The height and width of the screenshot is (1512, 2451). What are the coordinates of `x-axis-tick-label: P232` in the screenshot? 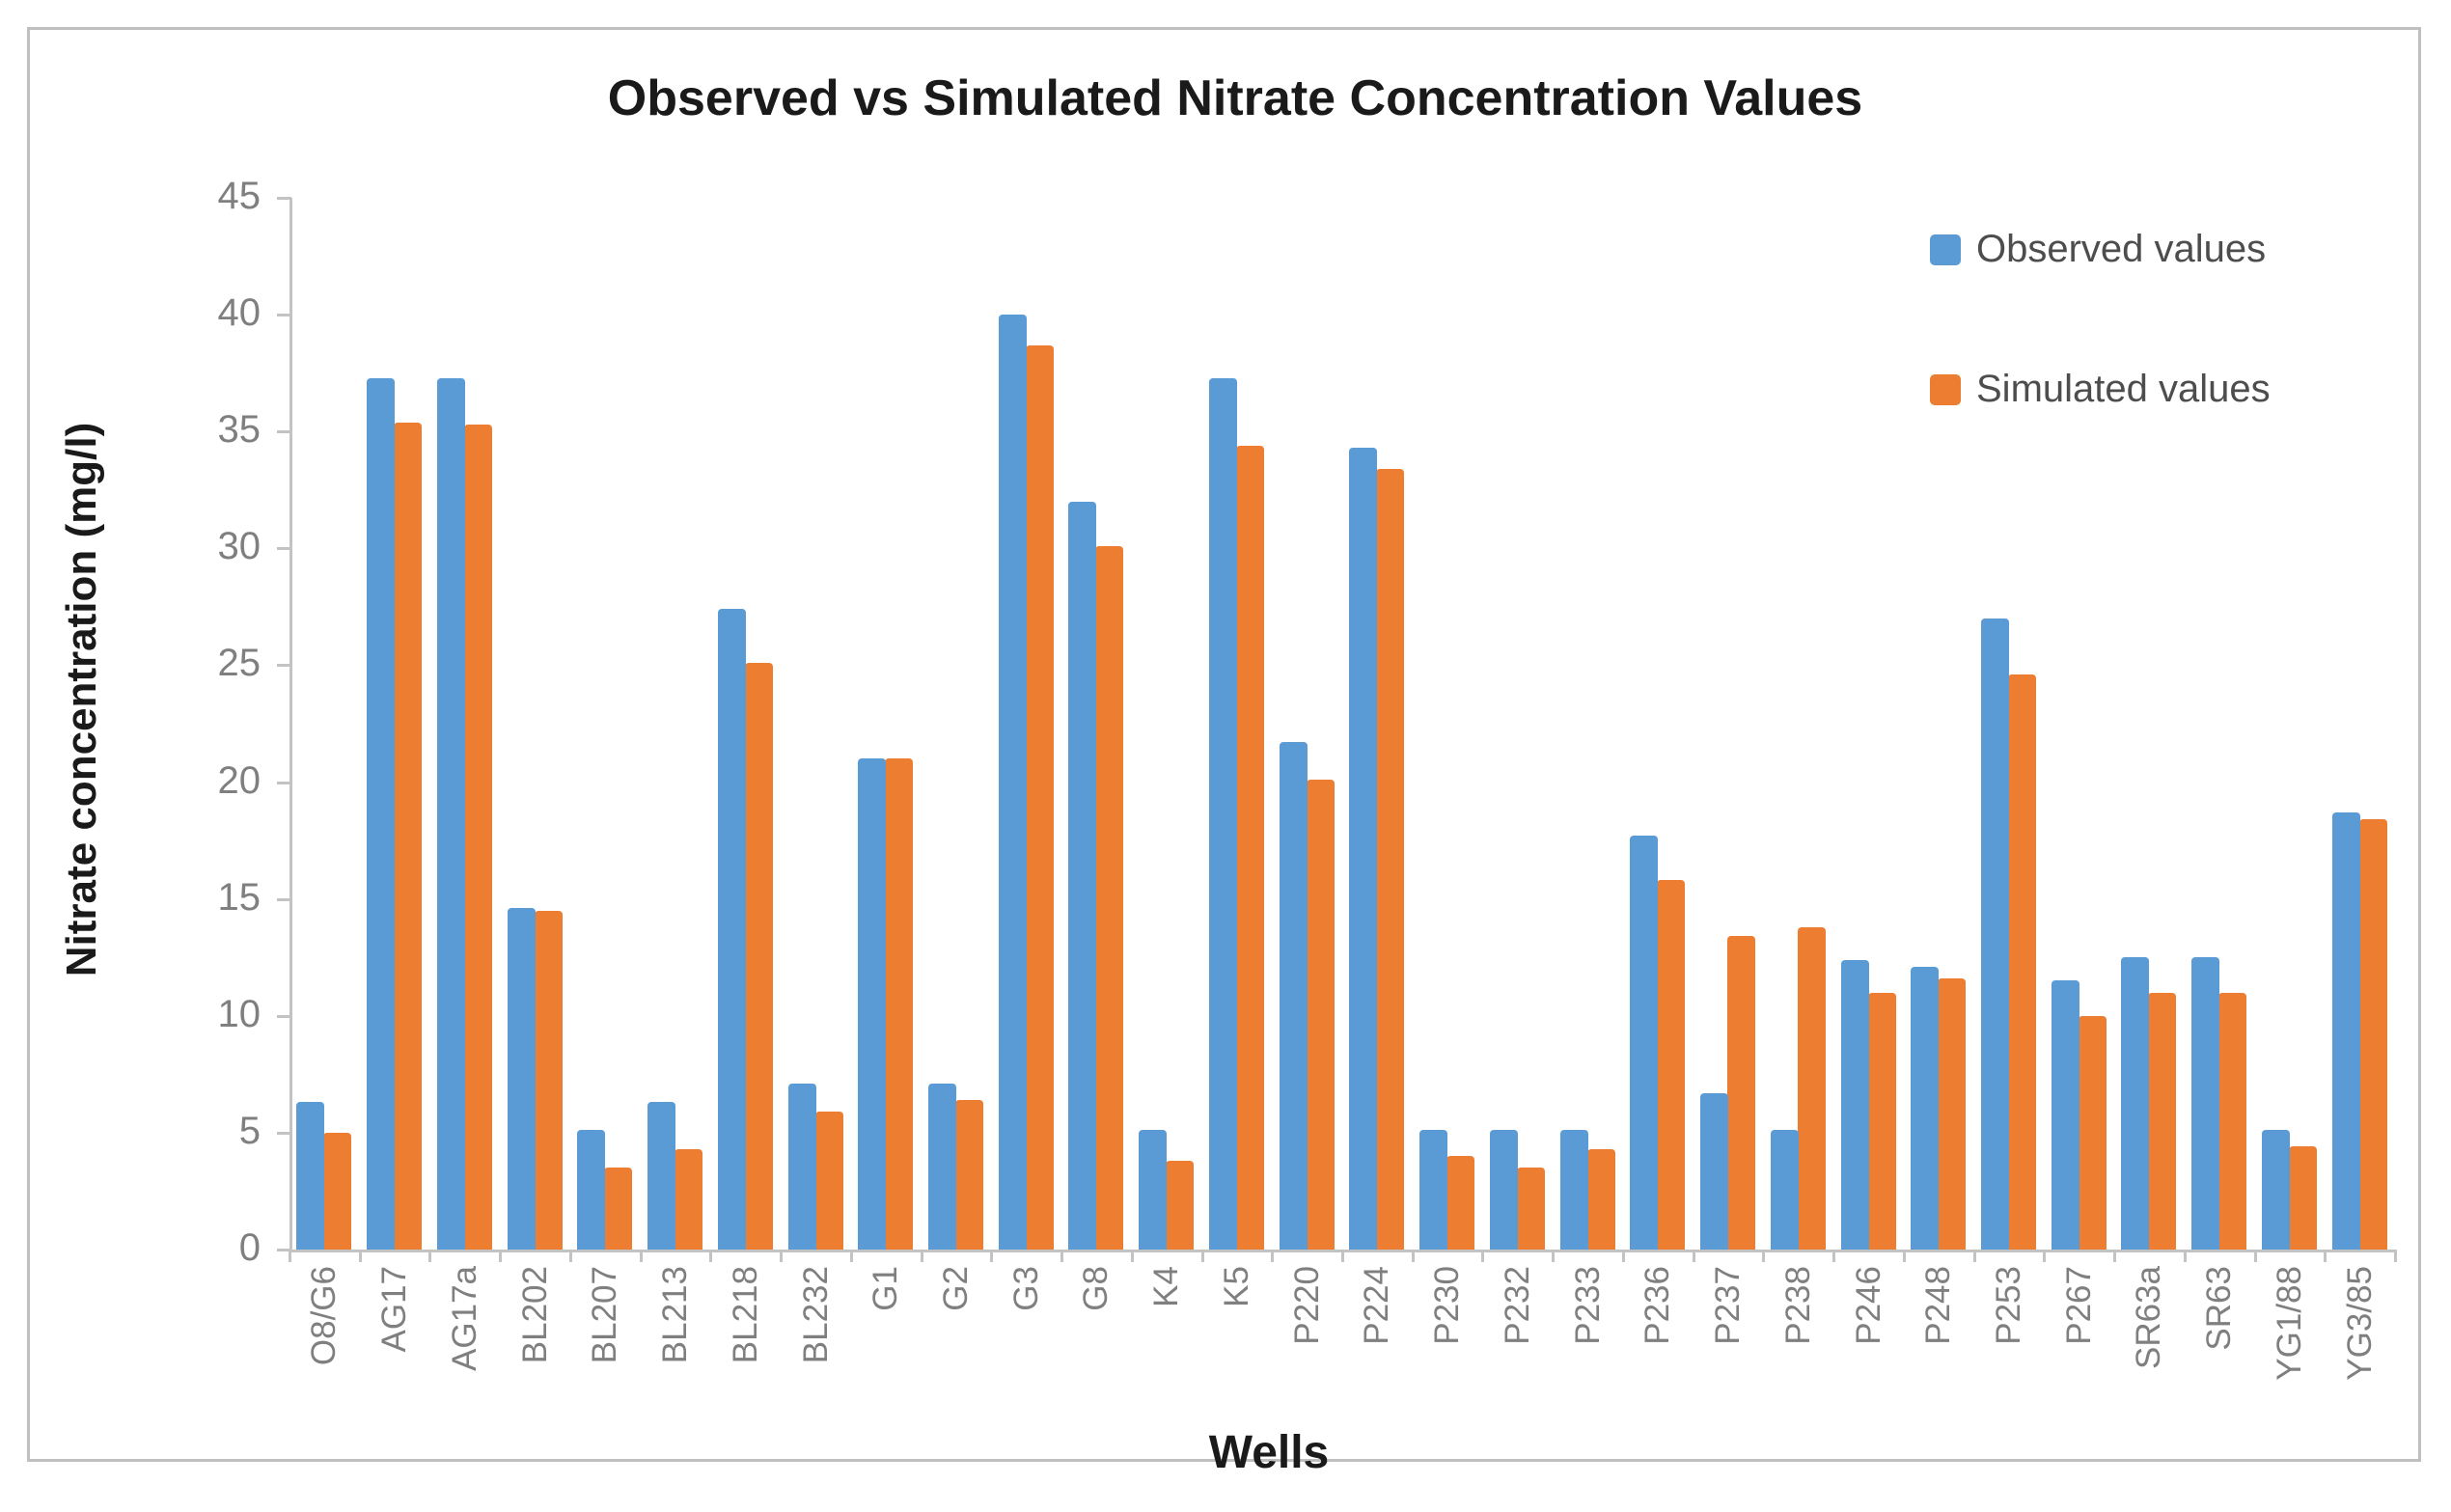 It's located at (1517, 1305).